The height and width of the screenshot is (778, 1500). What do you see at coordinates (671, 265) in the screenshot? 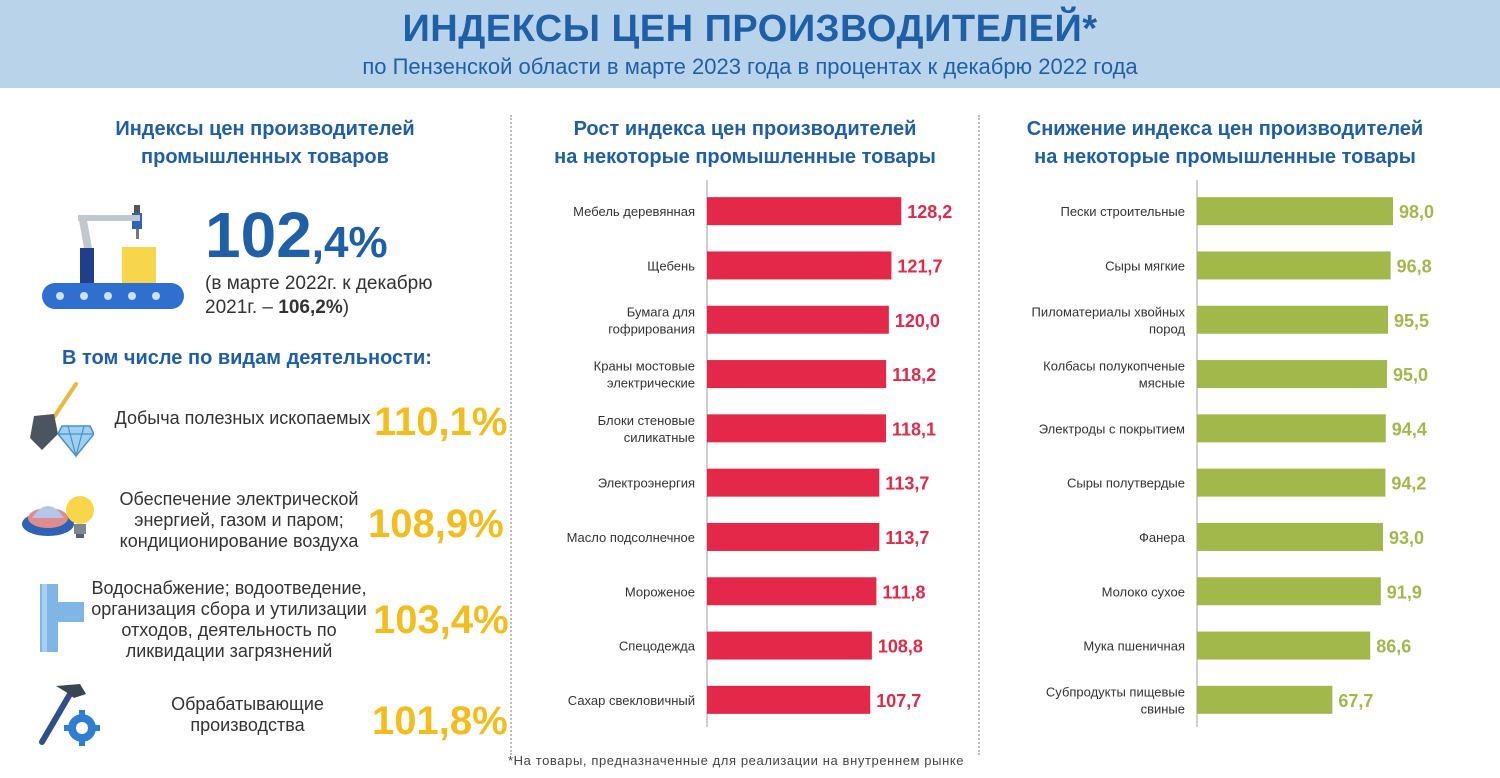
I see `increase-category-label: Щебень` at bounding box center [671, 265].